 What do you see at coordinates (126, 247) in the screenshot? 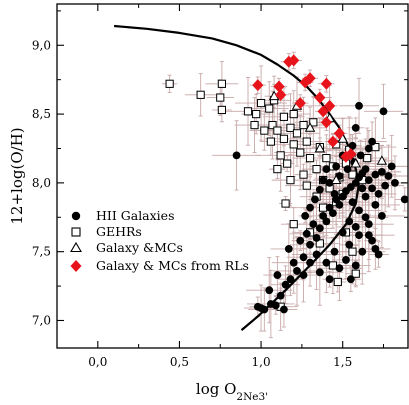
I see `legend-item-galaxy-mcs: Galaxy &MCs` at bounding box center [126, 247].